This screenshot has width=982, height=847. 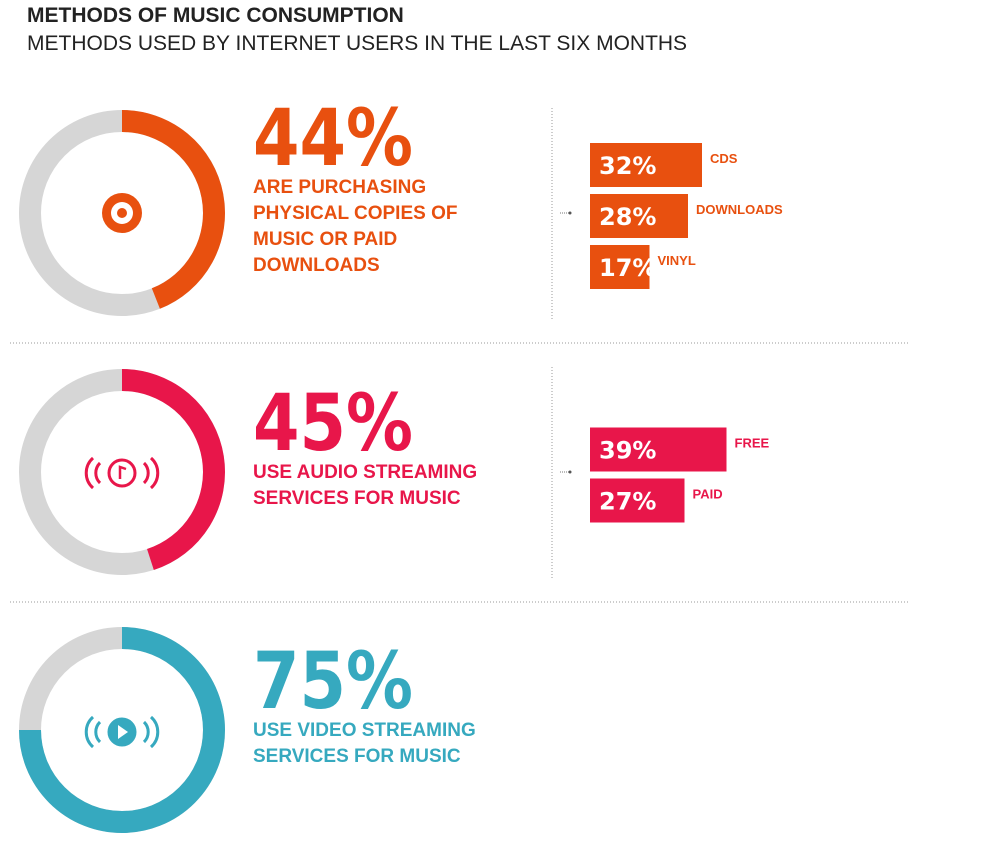 I want to click on description: DOWNLOADS, so click(x=316, y=265).